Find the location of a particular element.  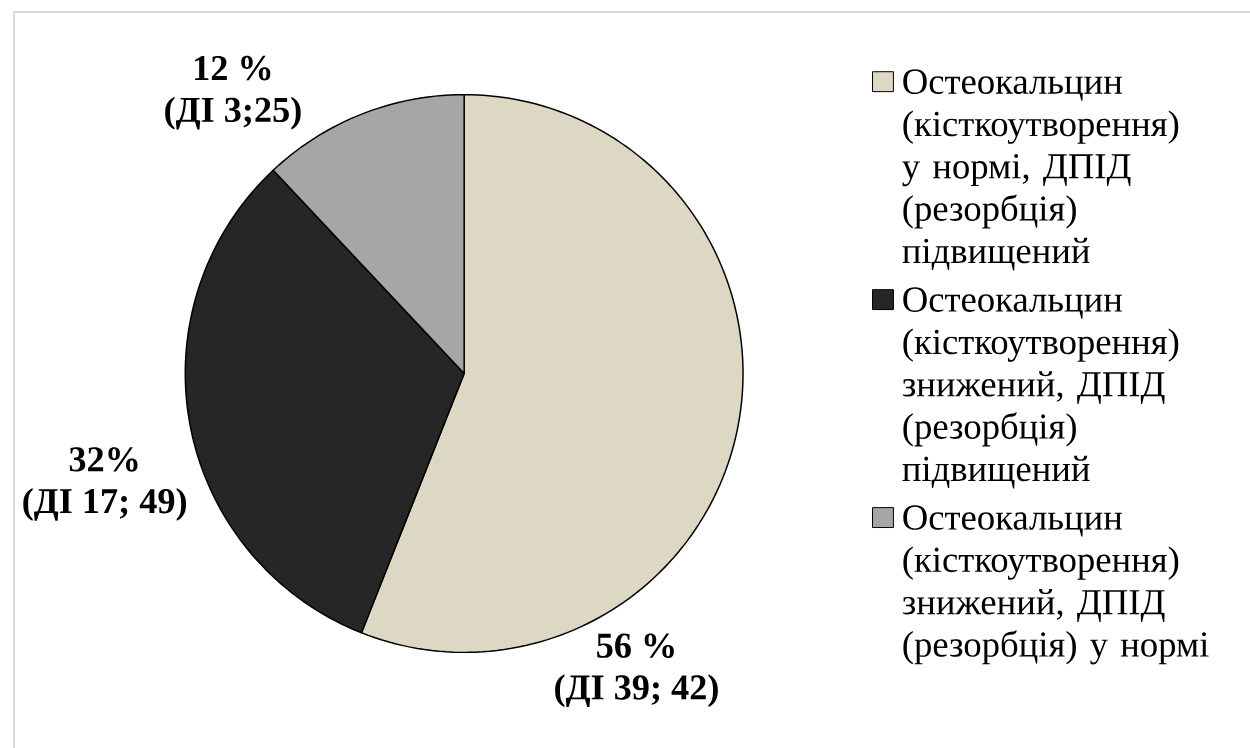

text: (ДІ 17; 49) is located at coordinates (105, 504).